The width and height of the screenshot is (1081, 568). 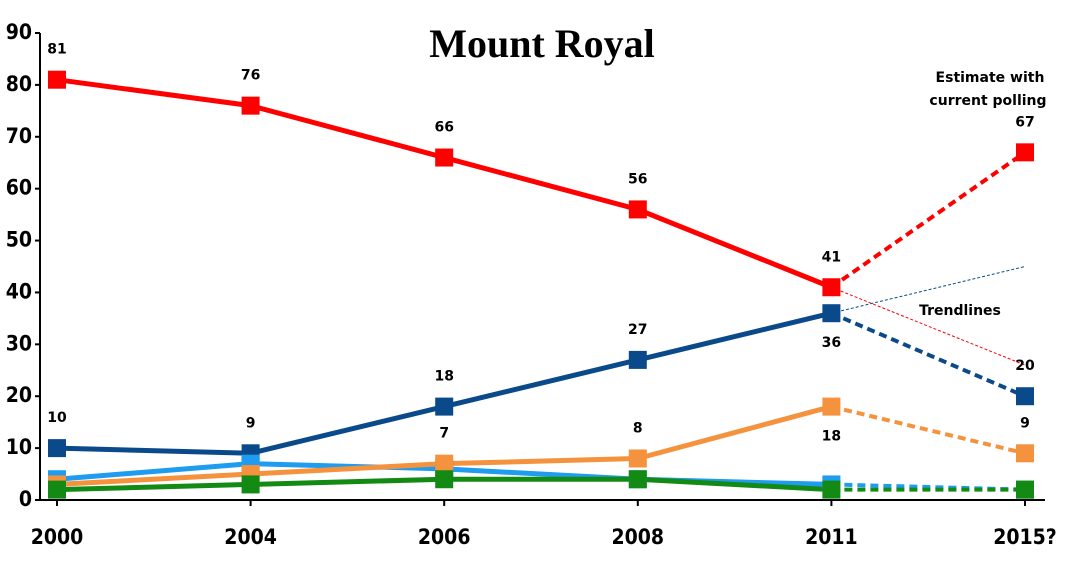 What do you see at coordinates (250, 537) in the screenshot?
I see `x-tick-label: 2004` at bounding box center [250, 537].